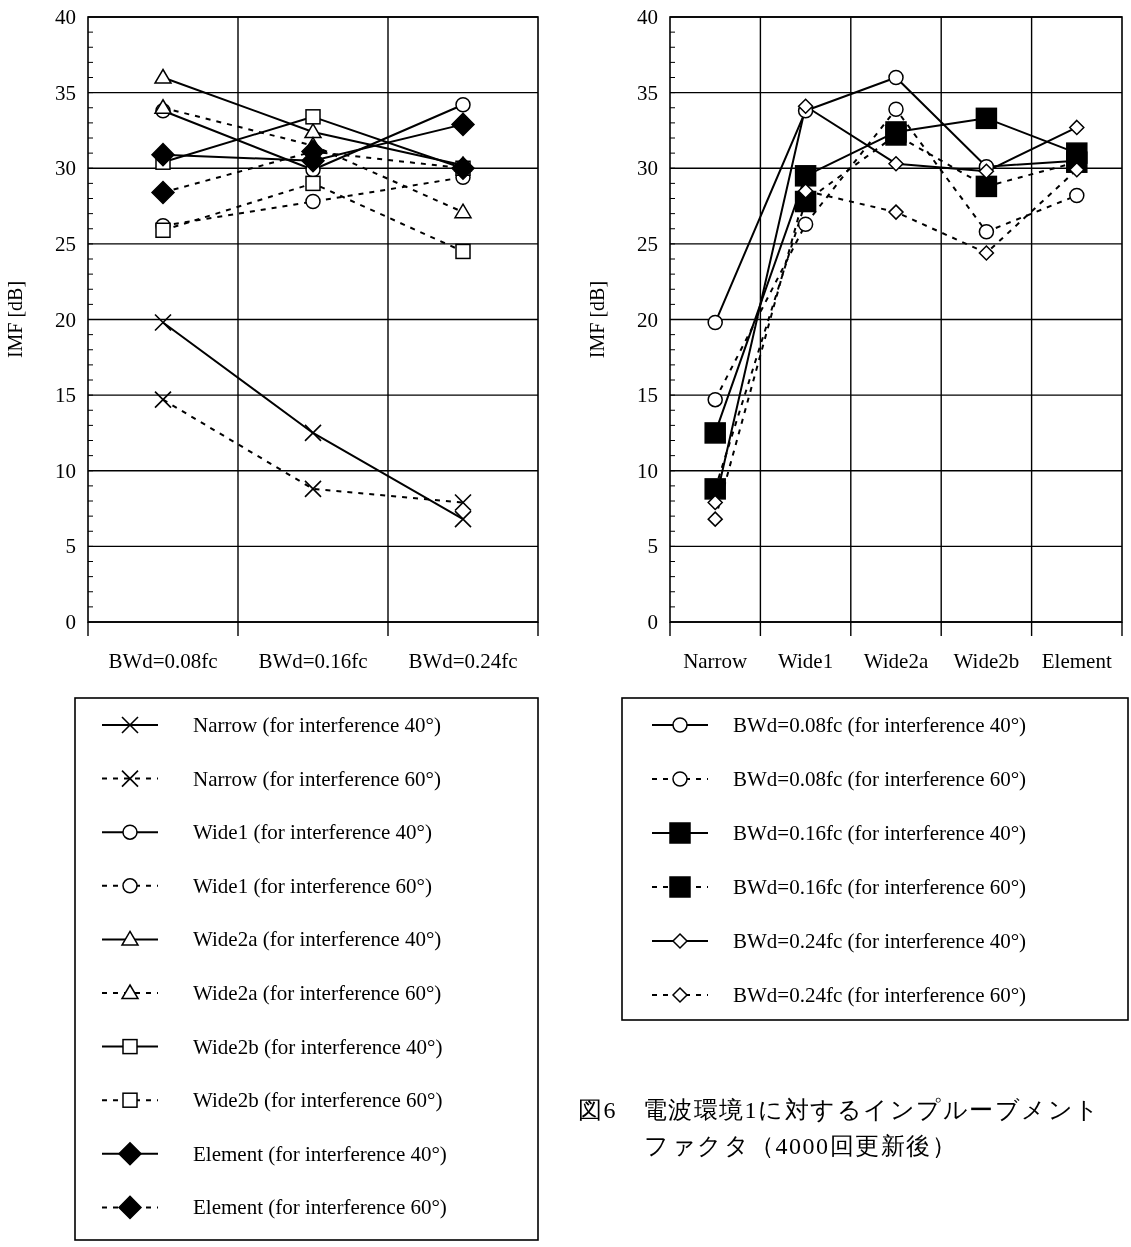 The width and height of the screenshot is (1131, 1247). What do you see at coordinates (880, 833) in the screenshot?
I see `legend-label: BWd=0.16fc (for interference 40°)` at bounding box center [880, 833].